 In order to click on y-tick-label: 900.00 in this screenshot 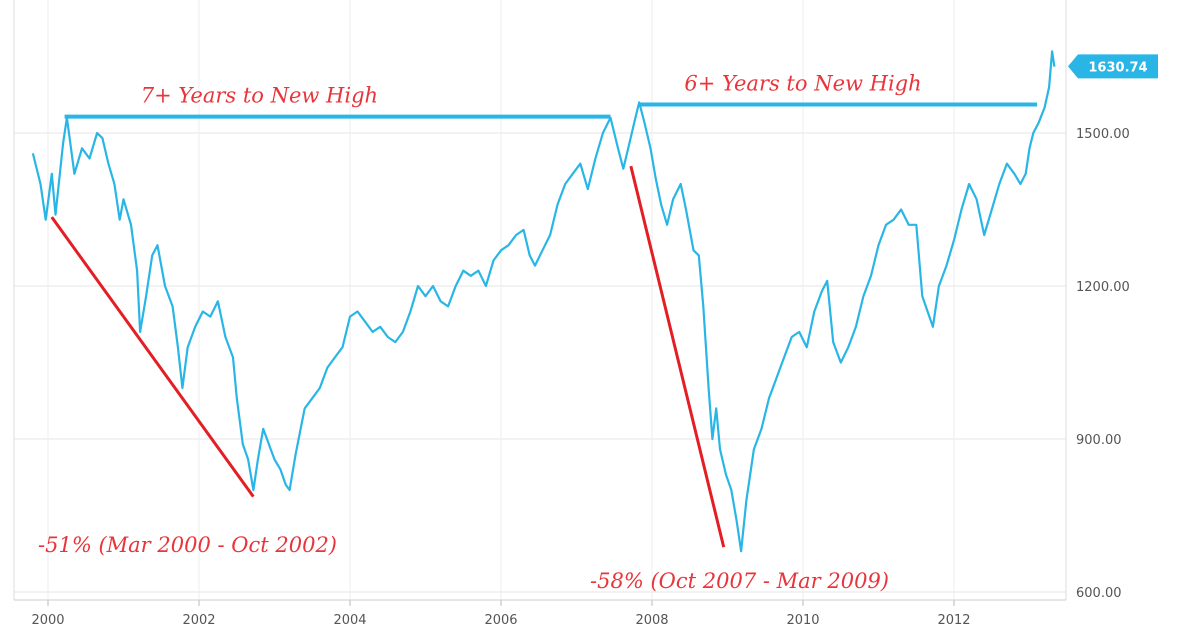, I will do `click(1099, 440)`.